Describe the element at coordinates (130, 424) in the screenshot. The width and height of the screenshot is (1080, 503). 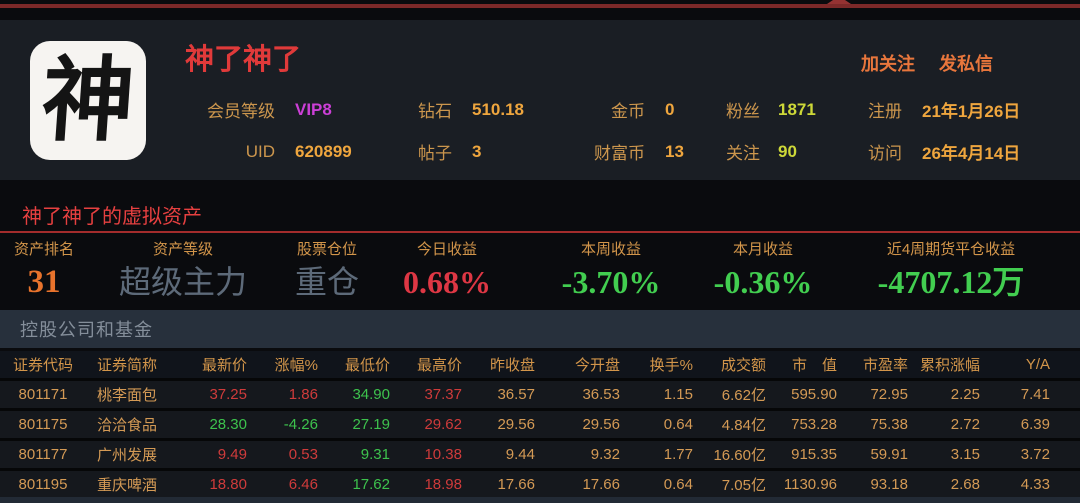
I see `stock-name: 洽洽食品` at that location.